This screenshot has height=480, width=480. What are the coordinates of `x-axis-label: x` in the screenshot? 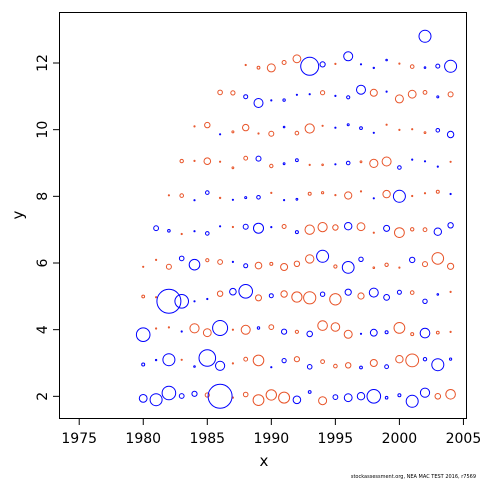 It's located at (264, 461).